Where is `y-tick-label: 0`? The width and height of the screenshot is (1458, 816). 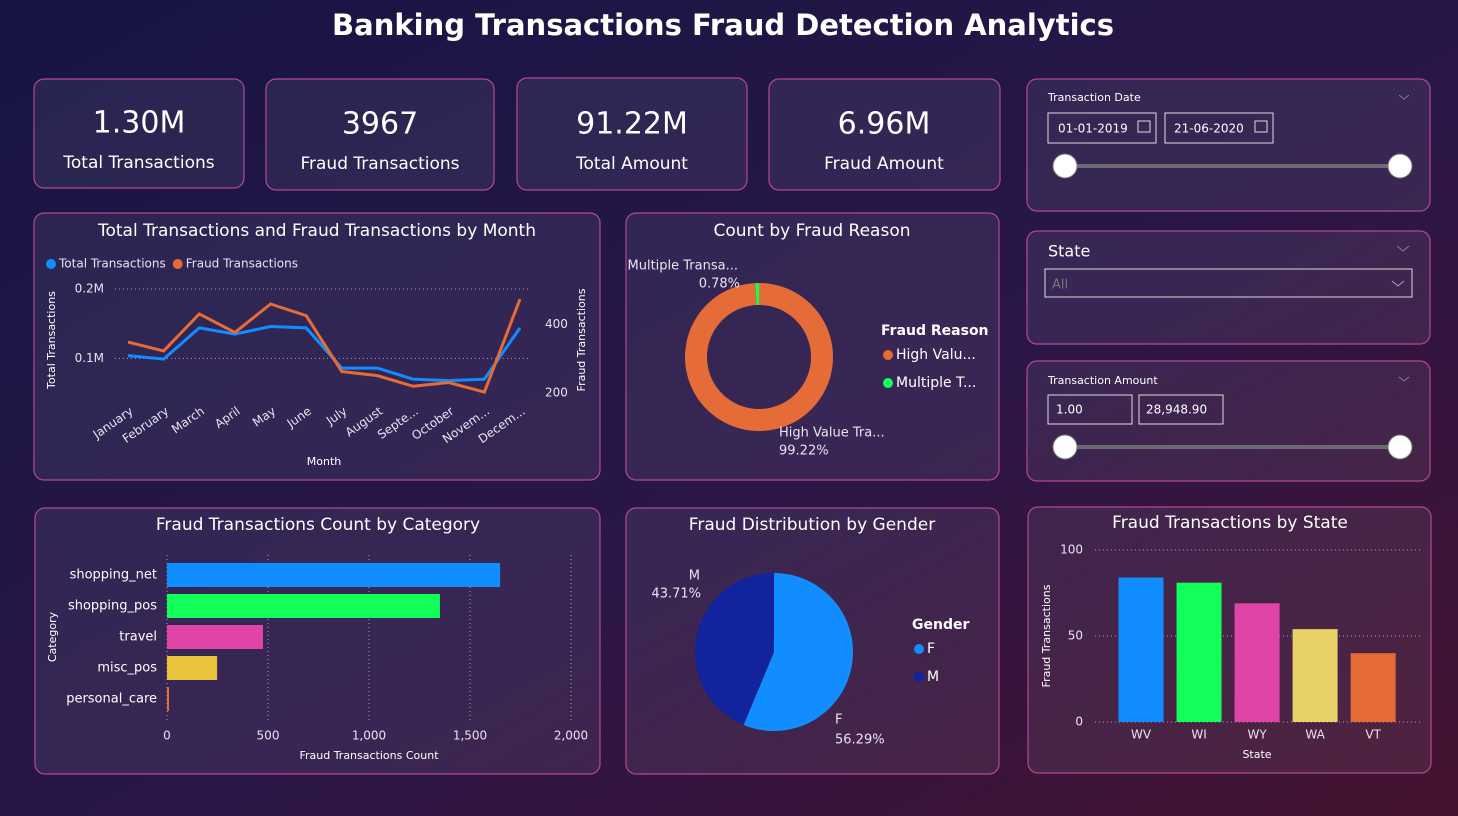 y-tick-label: 0 is located at coordinates (1079, 722).